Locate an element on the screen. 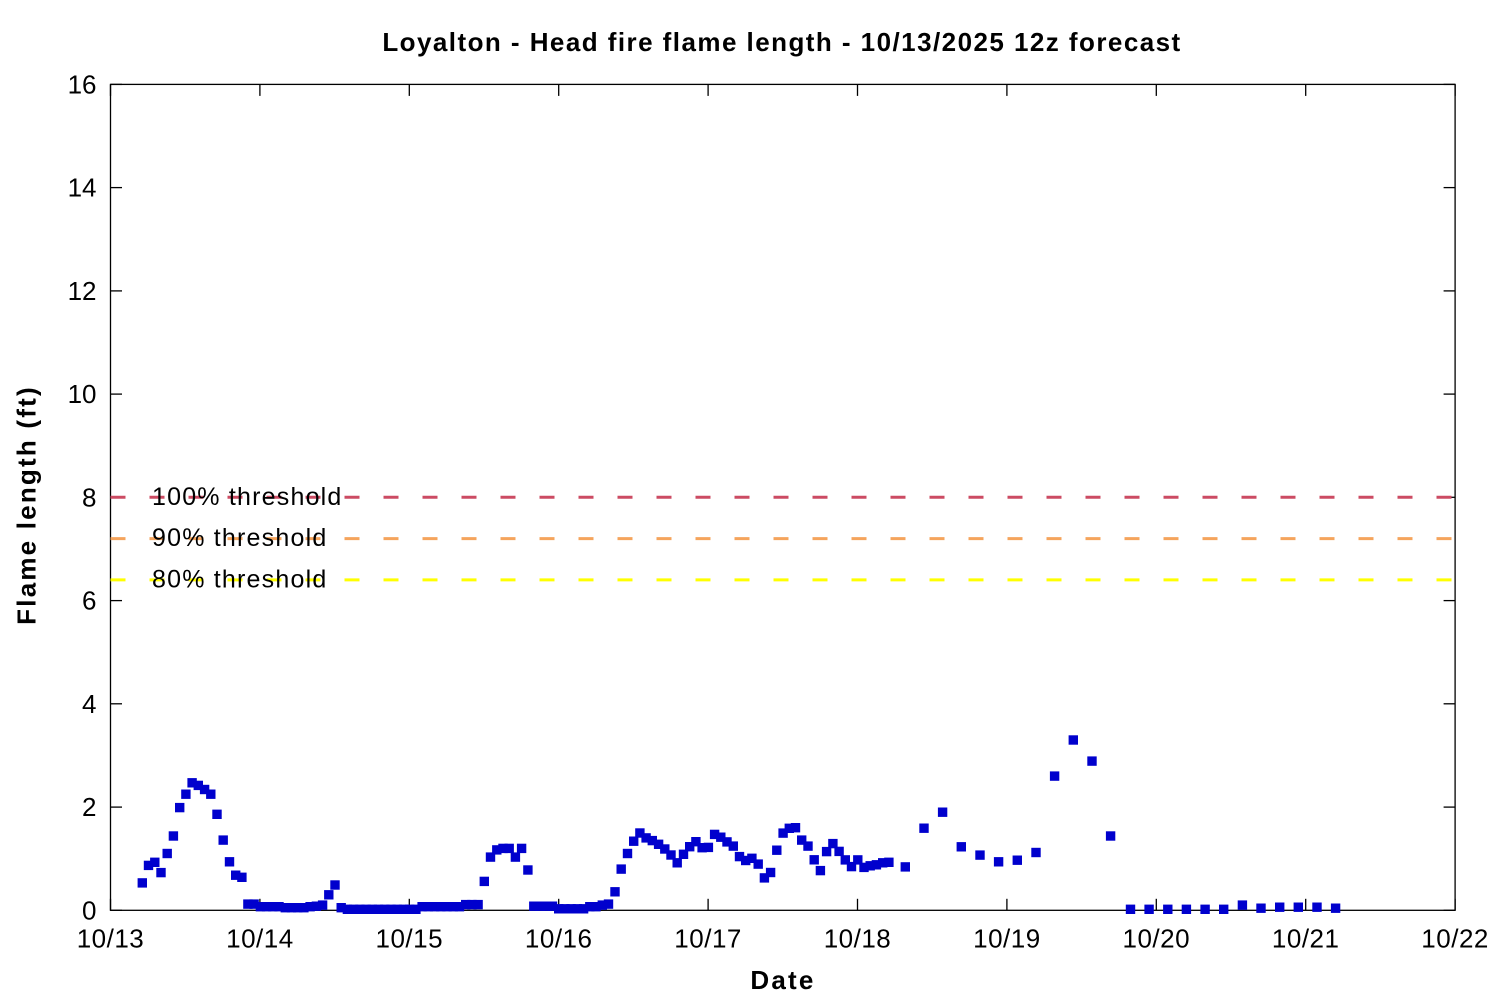  svg-text: 6 is located at coordinates (89, 601).